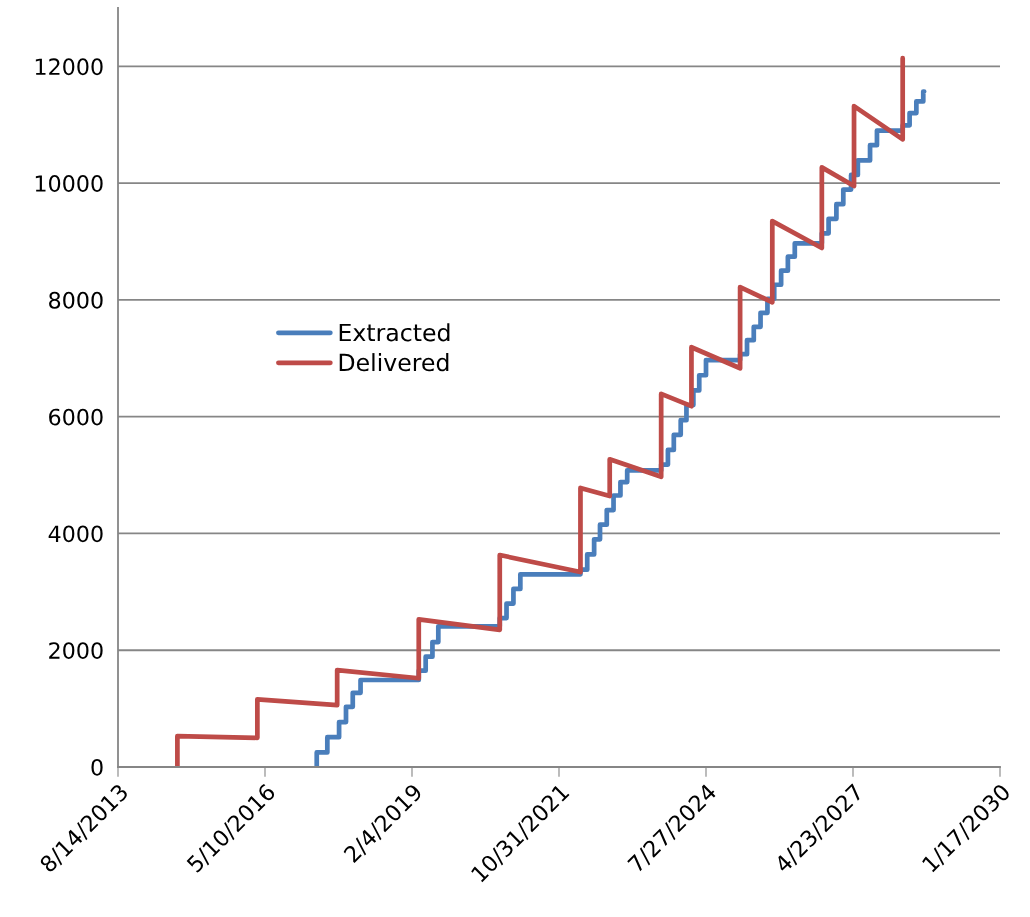 The height and width of the screenshot is (917, 1030). I want to click on y-tick-label: 12000, so click(69, 67).